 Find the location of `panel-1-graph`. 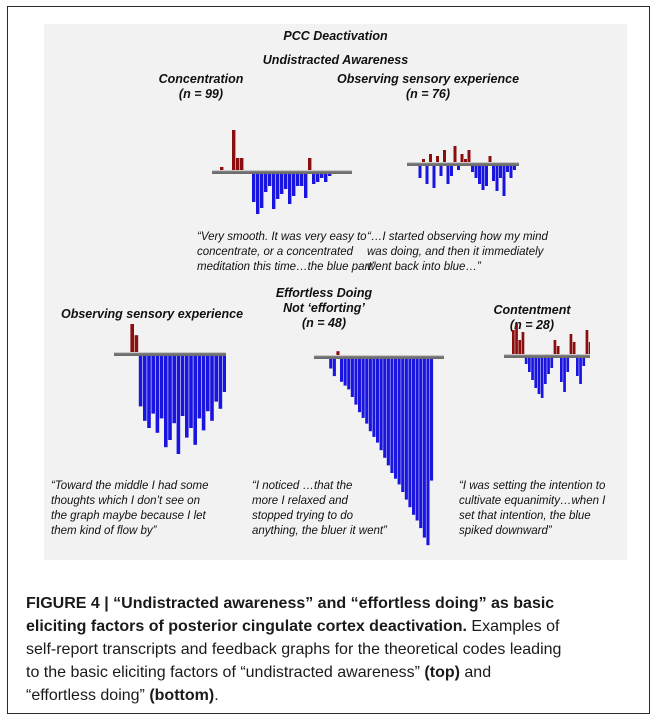

panel-1-graph is located at coordinates (282, 172).